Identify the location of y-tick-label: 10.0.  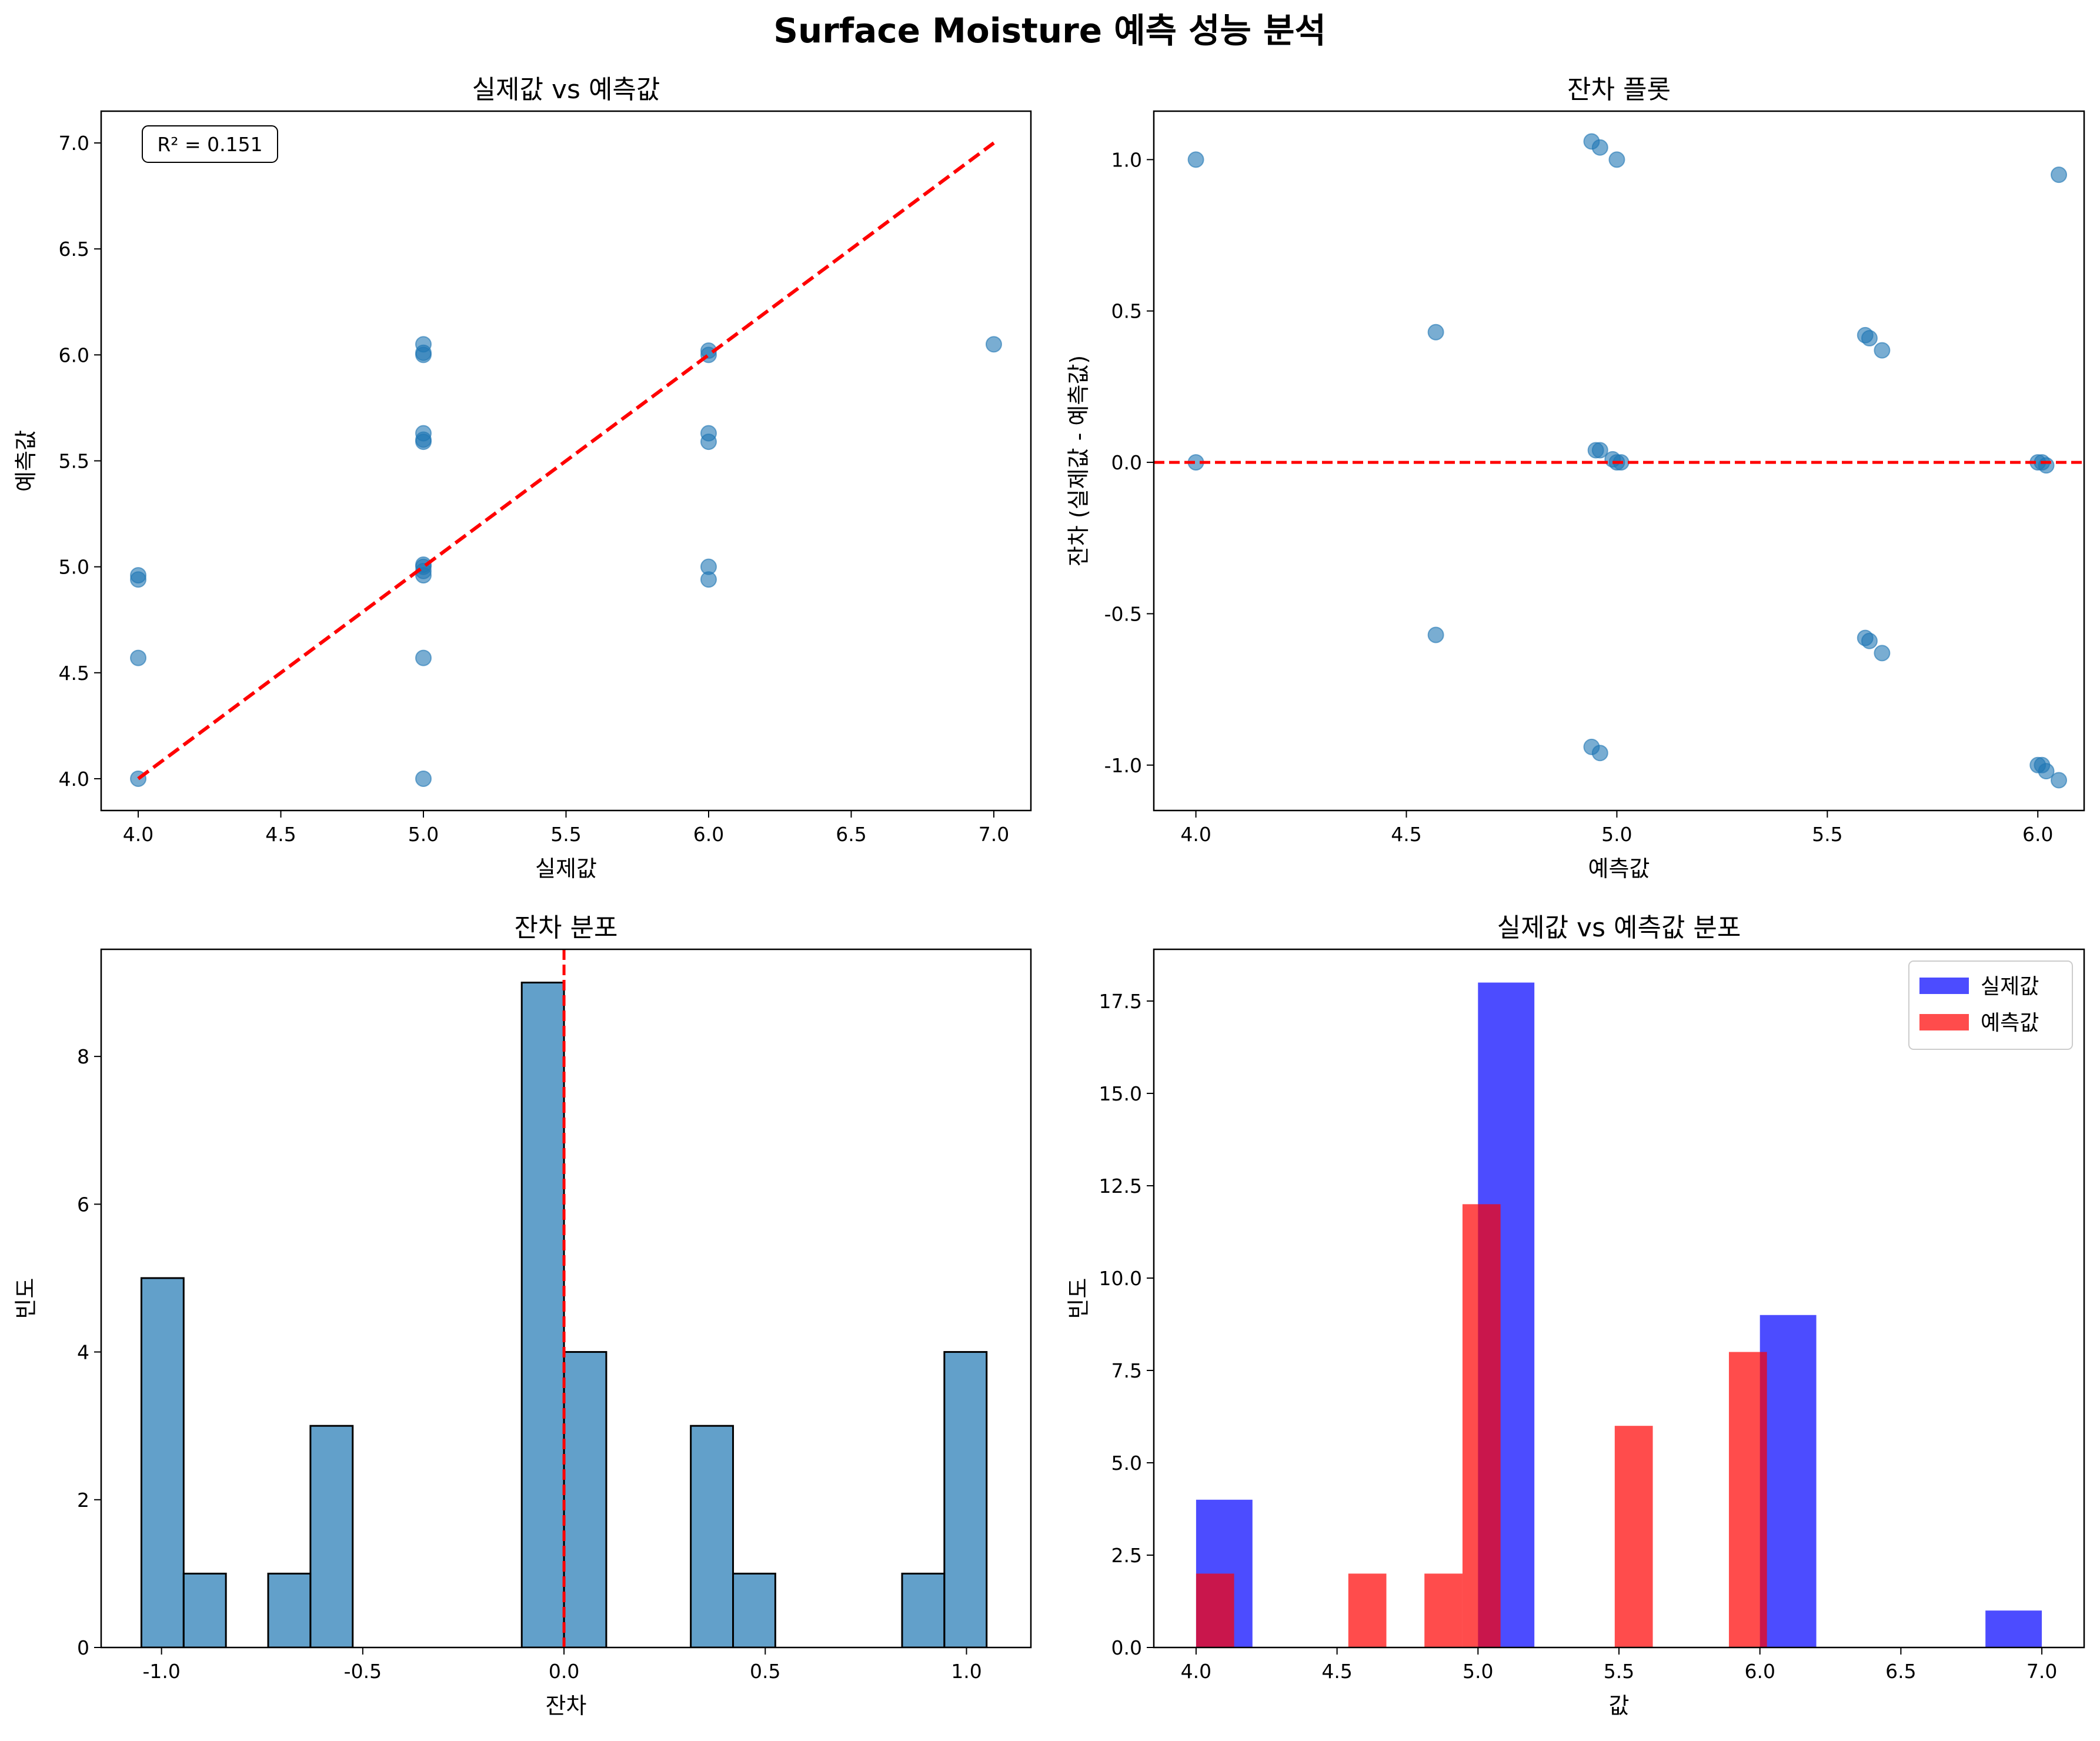
(1120, 1278).